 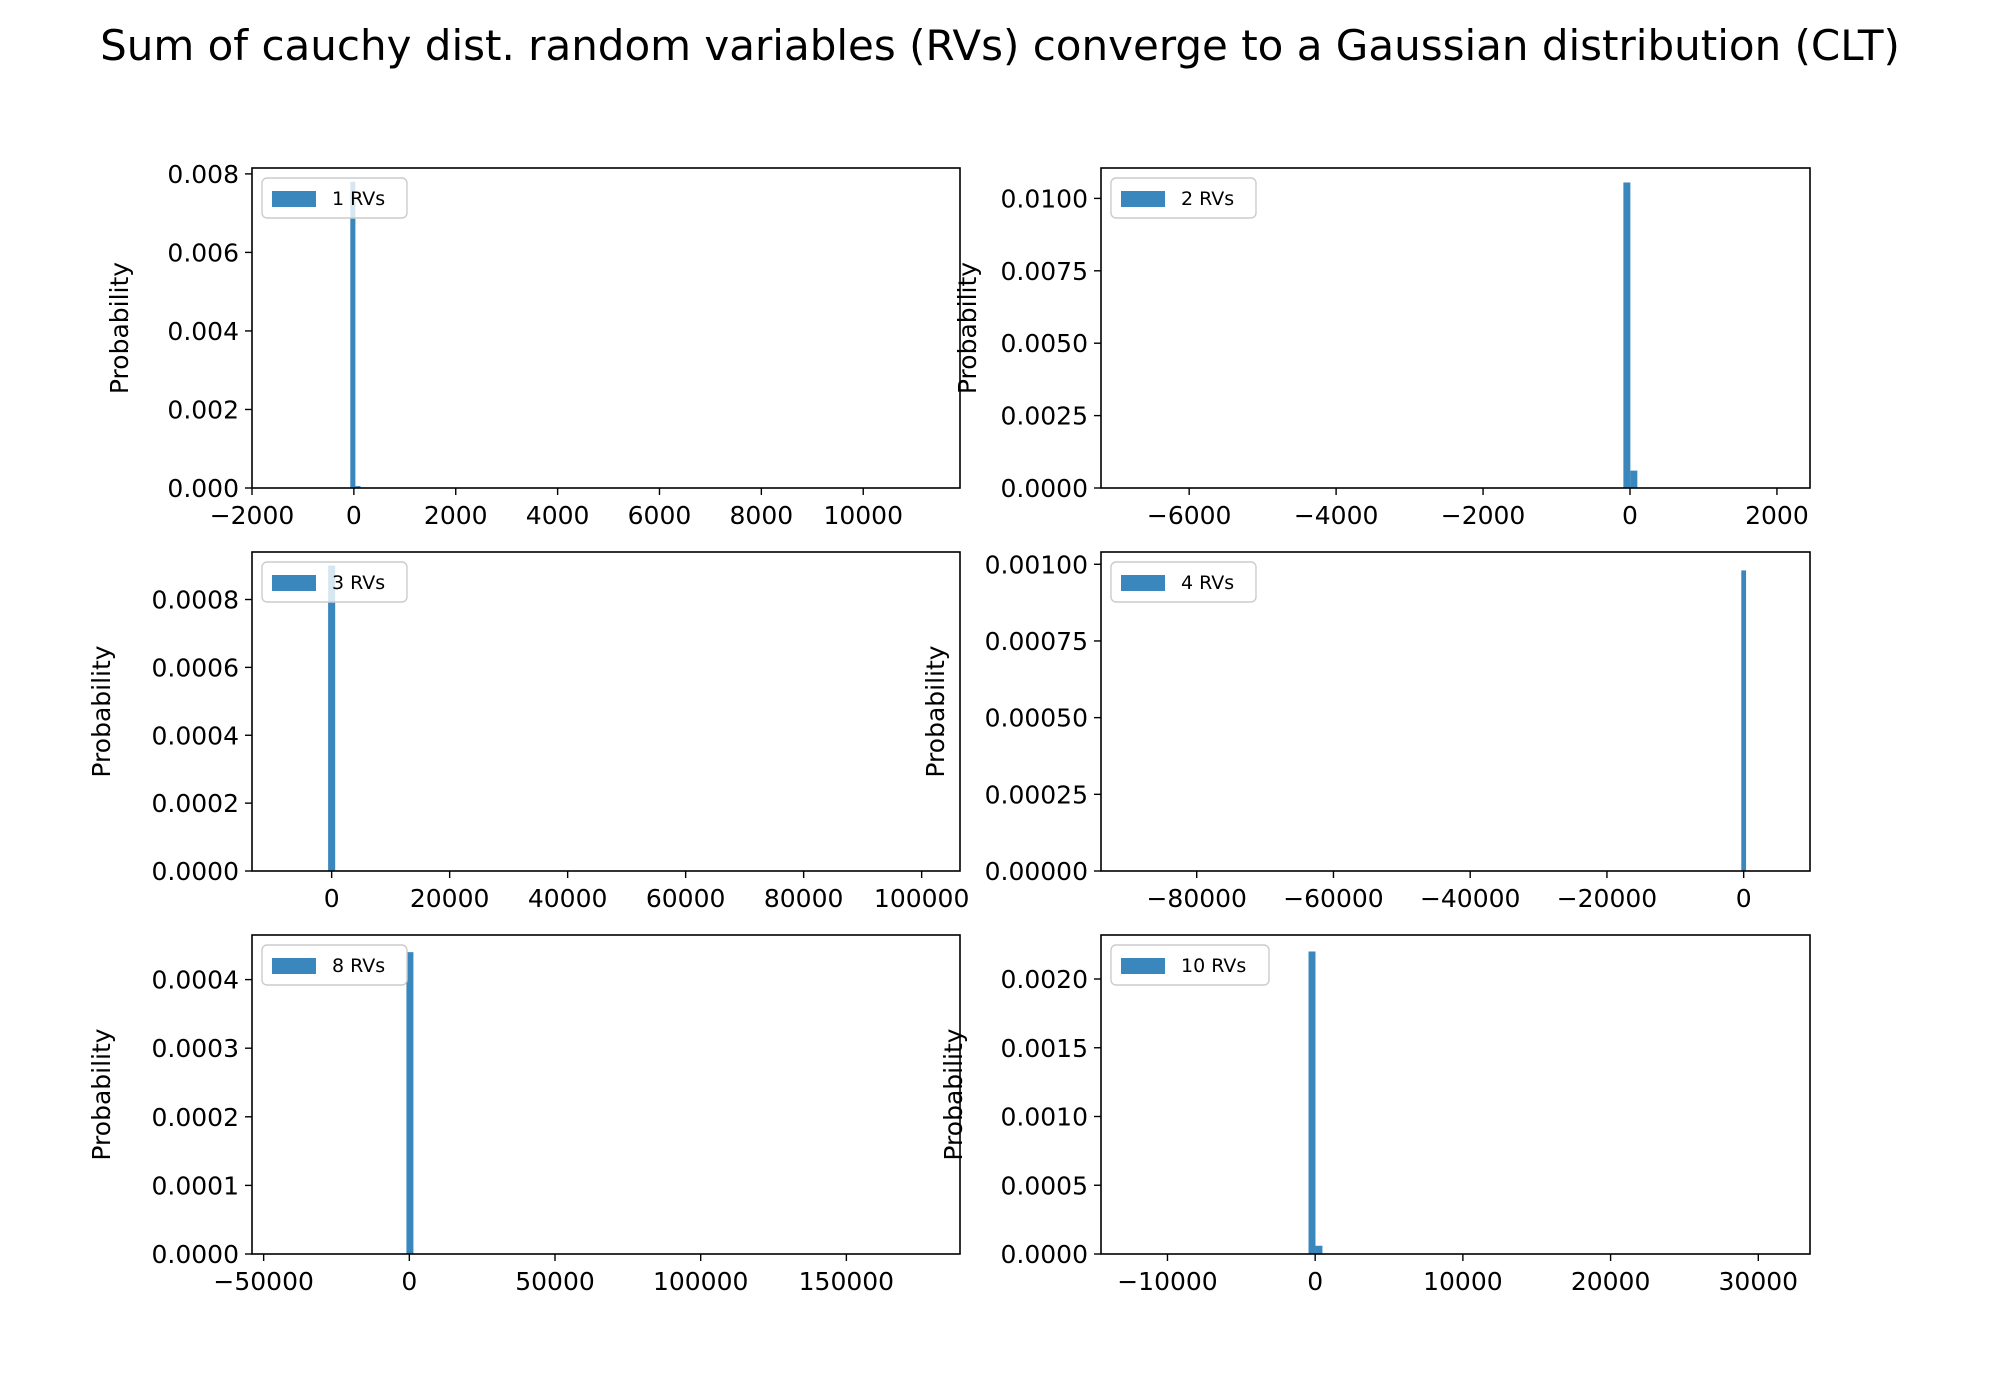 What do you see at coordinates (1036, 564) in the screenshot?
I see `y-tick-label: 0.00100` at bounding box center [1036, 564].